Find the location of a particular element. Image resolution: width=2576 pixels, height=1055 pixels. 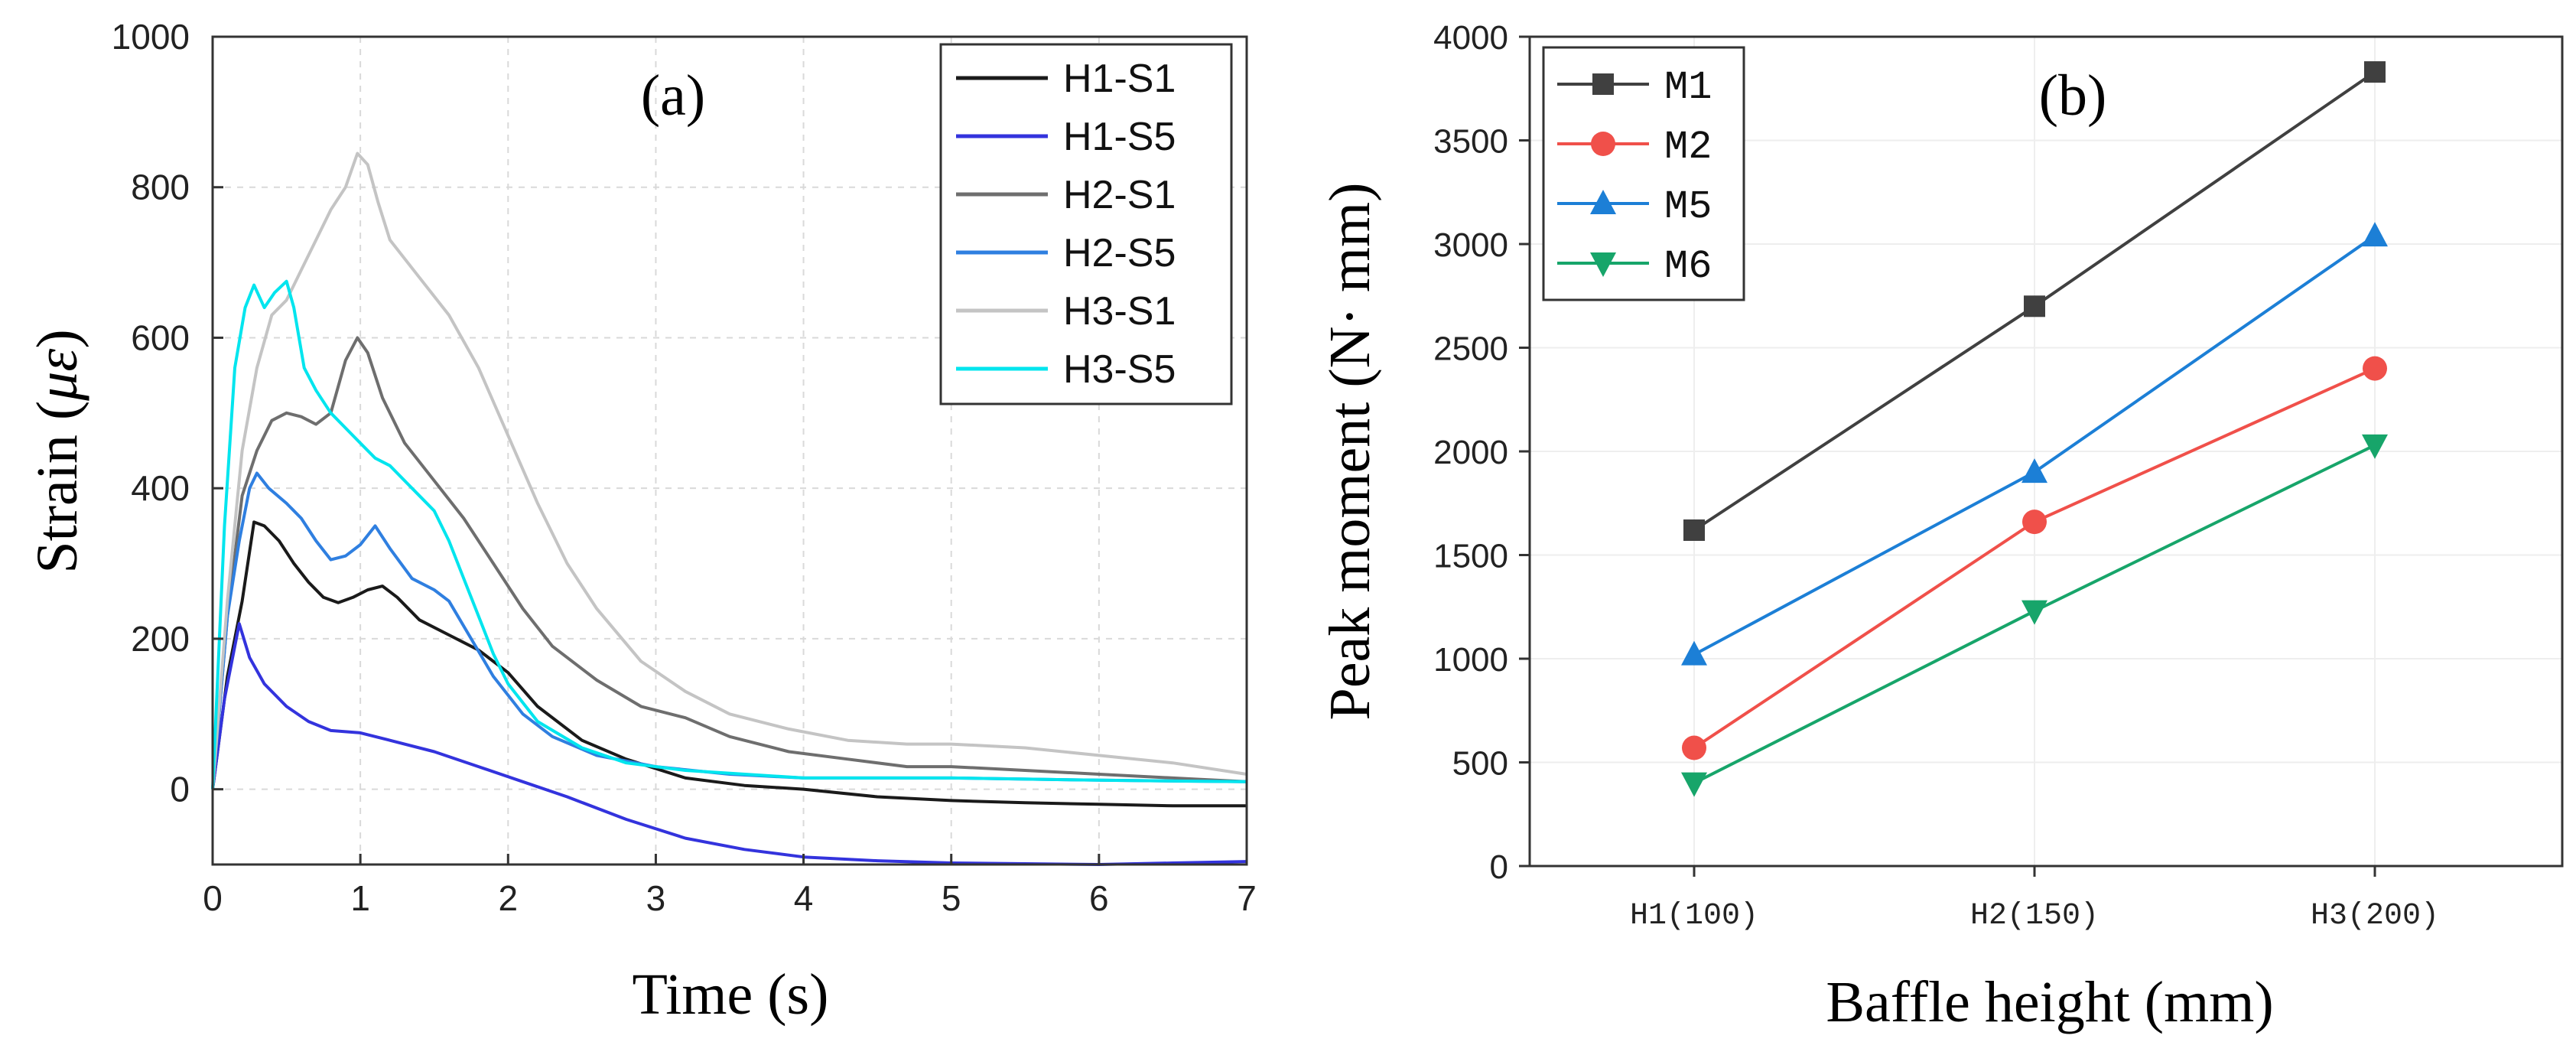

x-tick-label: H2(150) is located at coordinates (2034, 916).